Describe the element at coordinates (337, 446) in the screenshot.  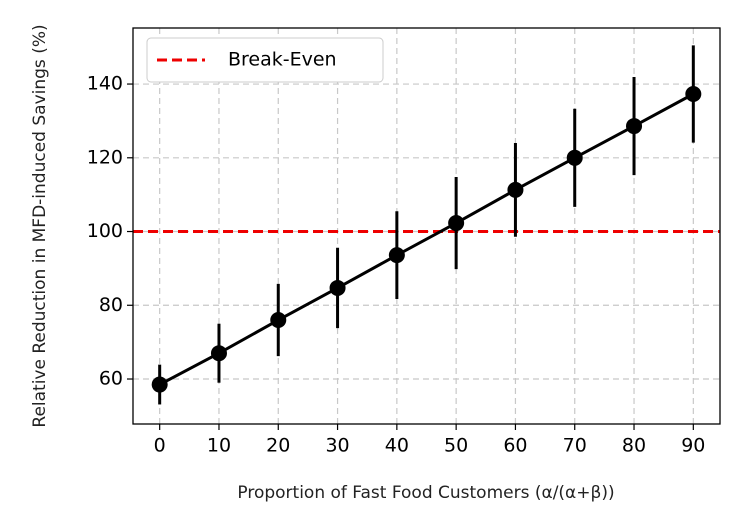
I see `x-tick-label: 30` at that location.